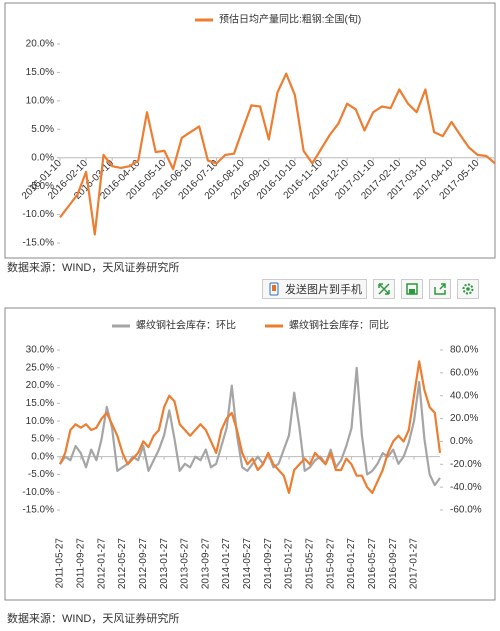 This screenshot has width=500, height=631. What do you see at coordinates (372, 564) in the screenshot?
I see `x-tick-label: 2016-05-27` at bounding box center [372, 564].